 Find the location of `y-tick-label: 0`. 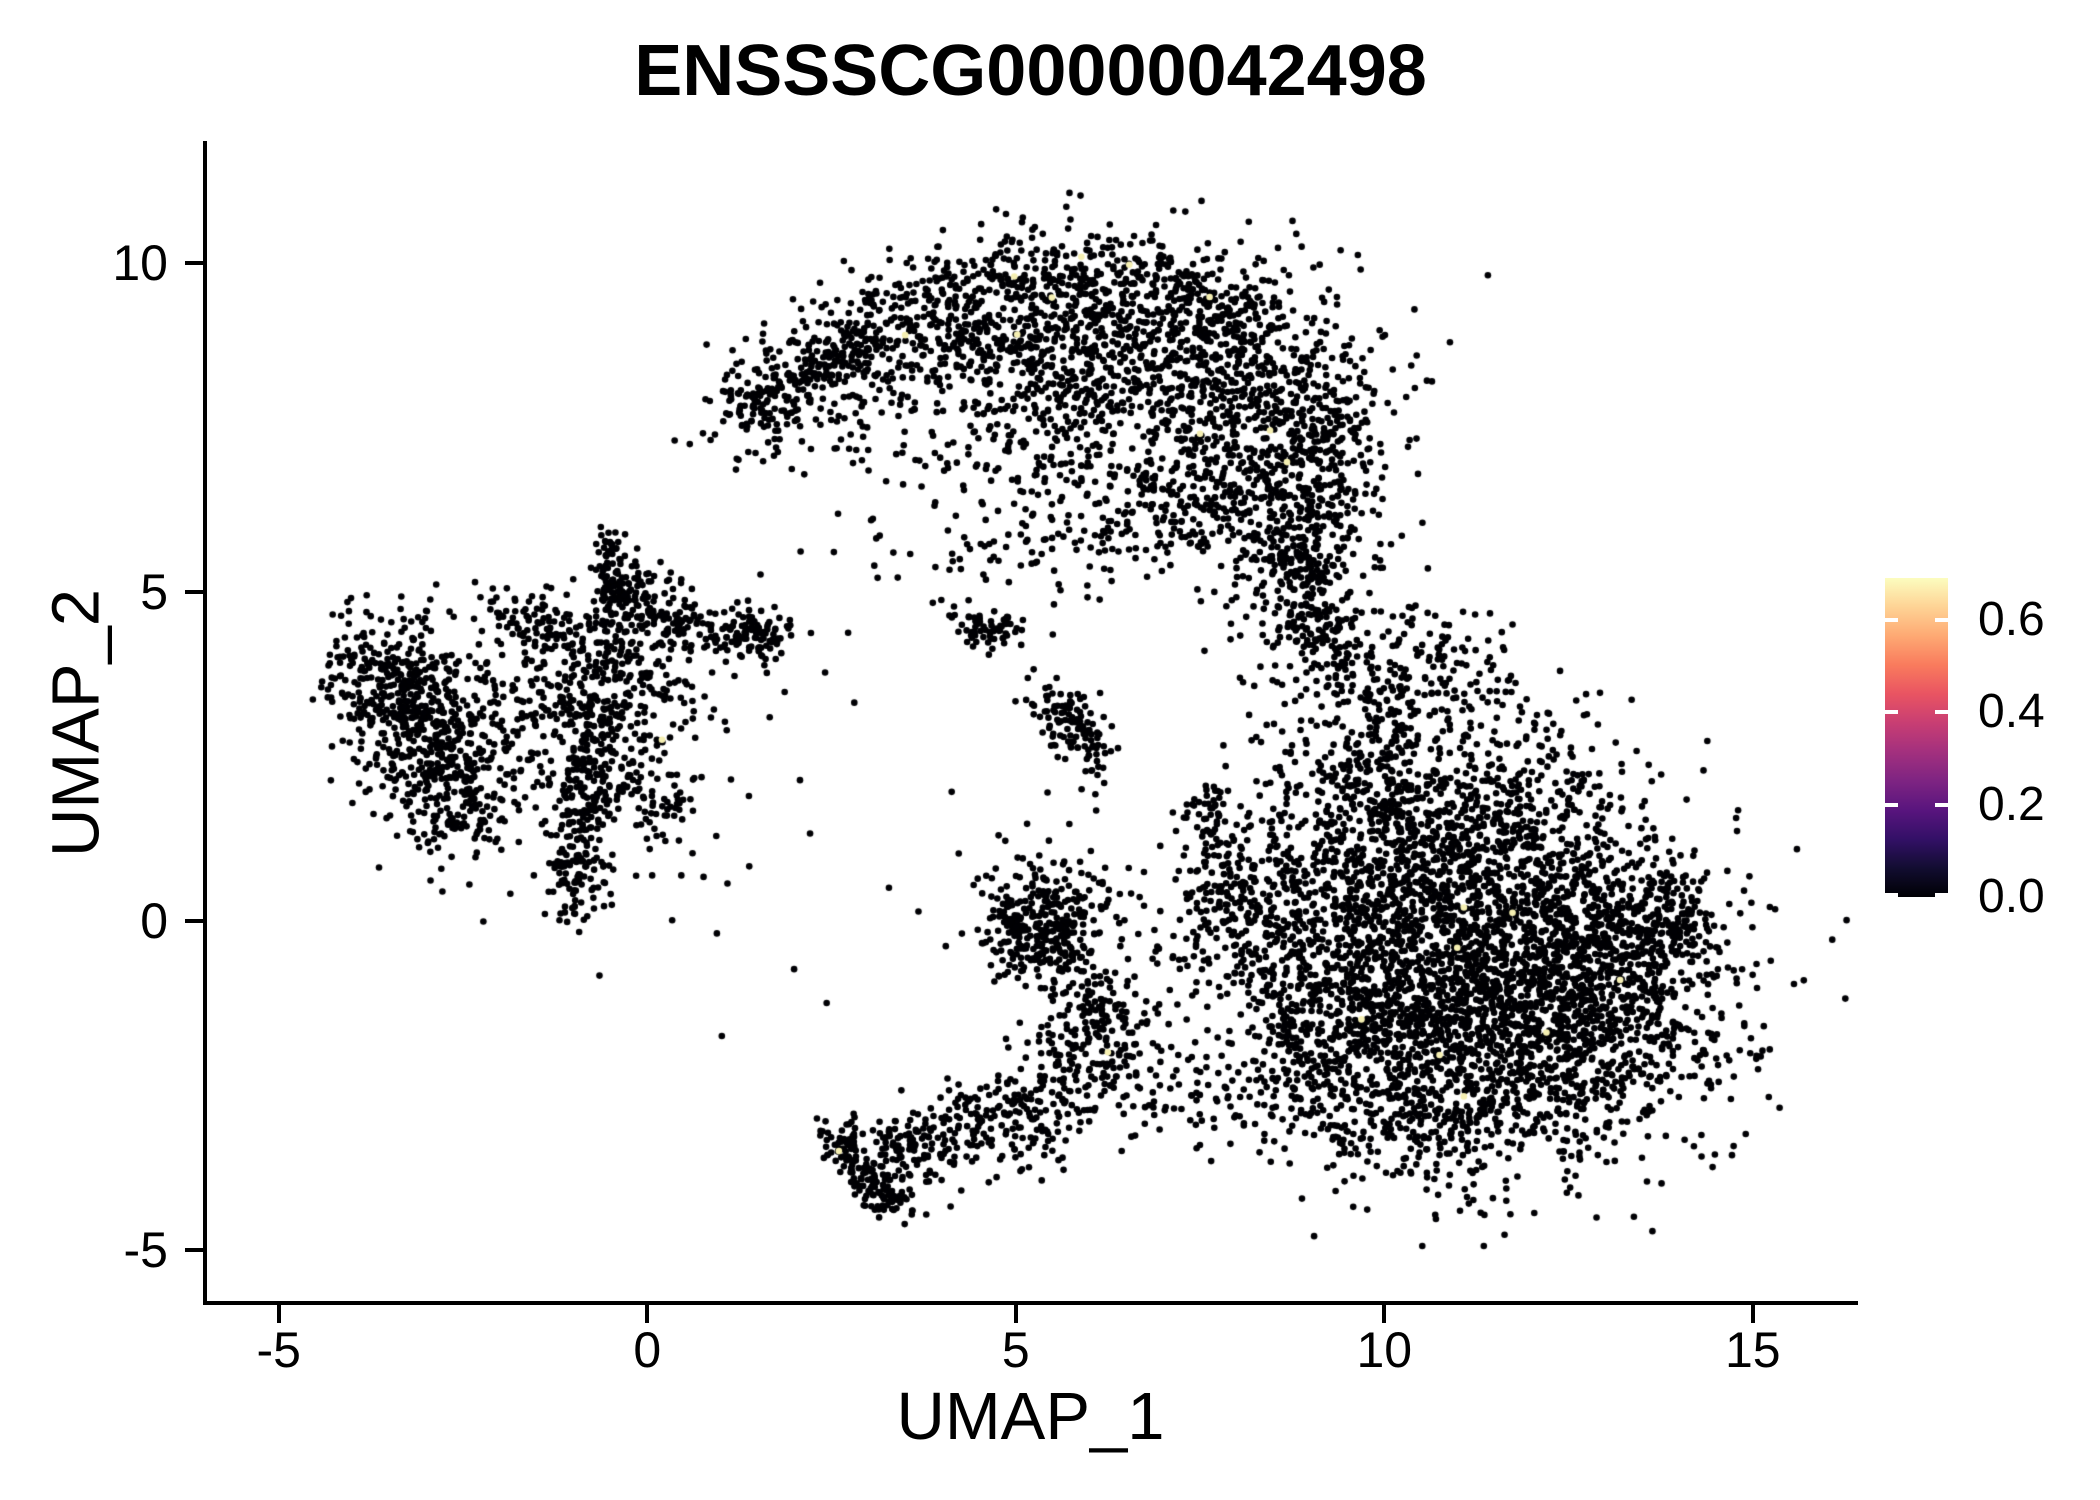

y-tick-label: 0 is located at coordinates (154, 920).